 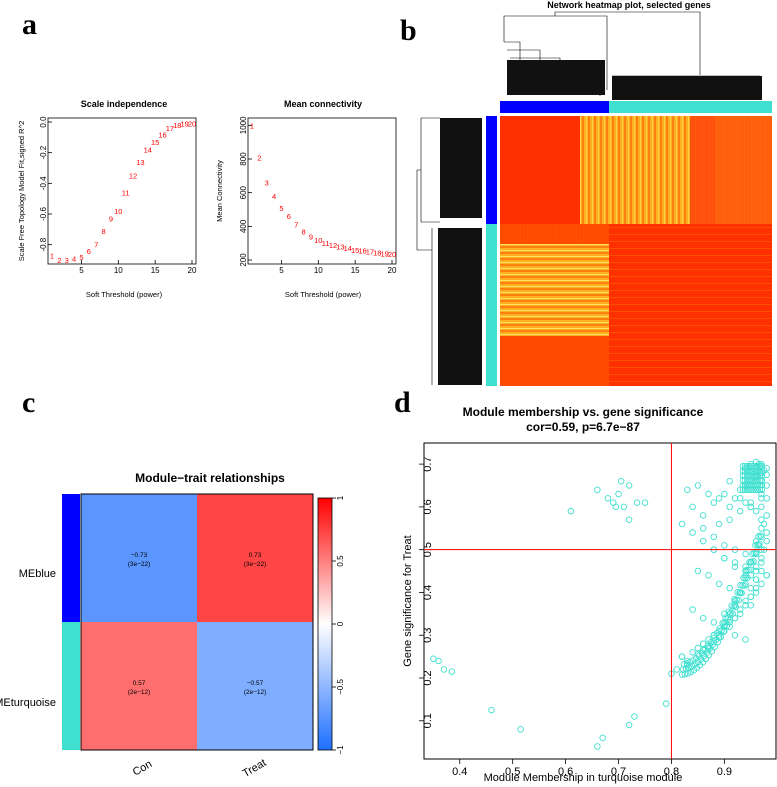 What do you see at coordinates (124, 294) in the screenshot?
I see `scale-independence-xlabel: Soft Threshold (power)` at bounding box center [124, 294].